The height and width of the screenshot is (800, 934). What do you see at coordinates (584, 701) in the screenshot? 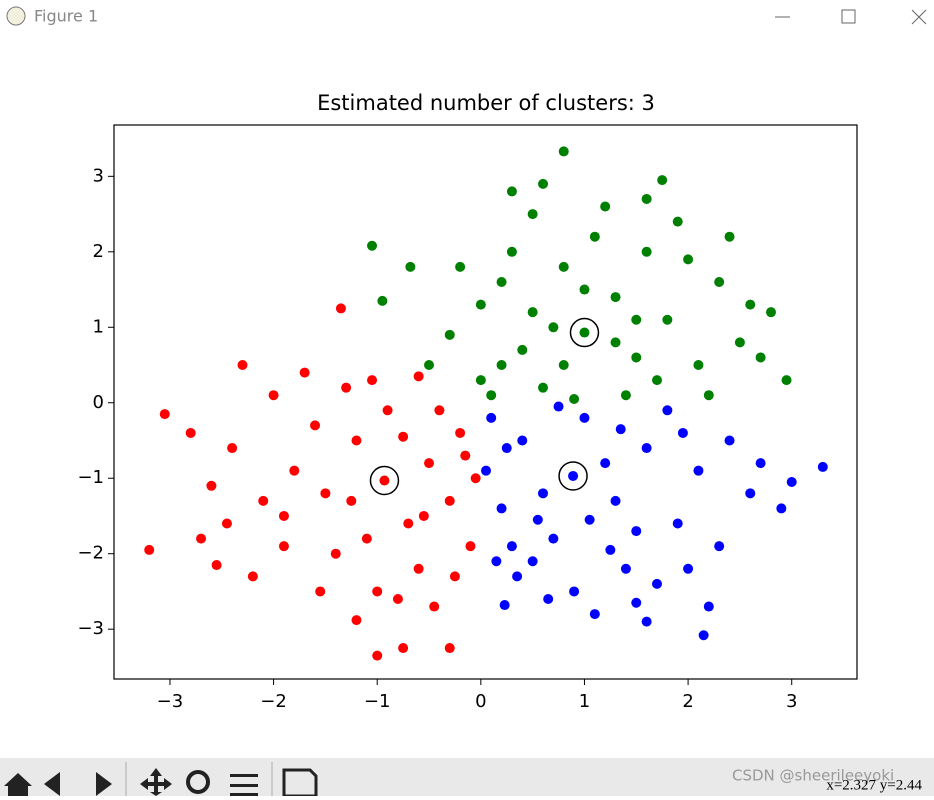
I see `x-tick-label: 1` at bounding box center [584, 701].